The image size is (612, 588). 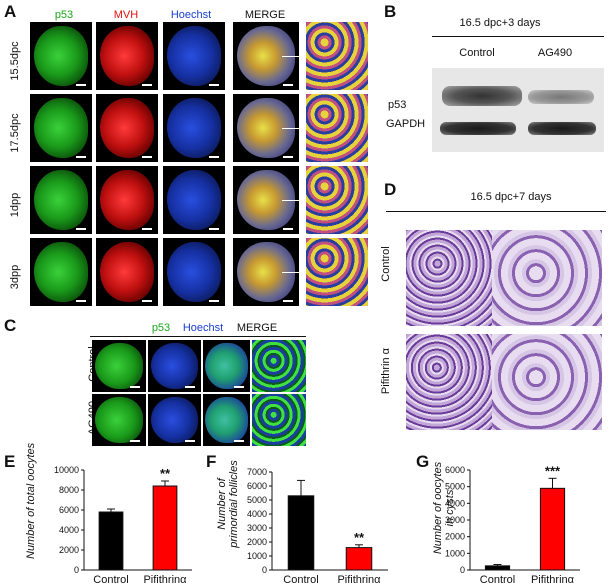 I want to click on a-hoechst-15-5dpc, so click(x=194, y=56).